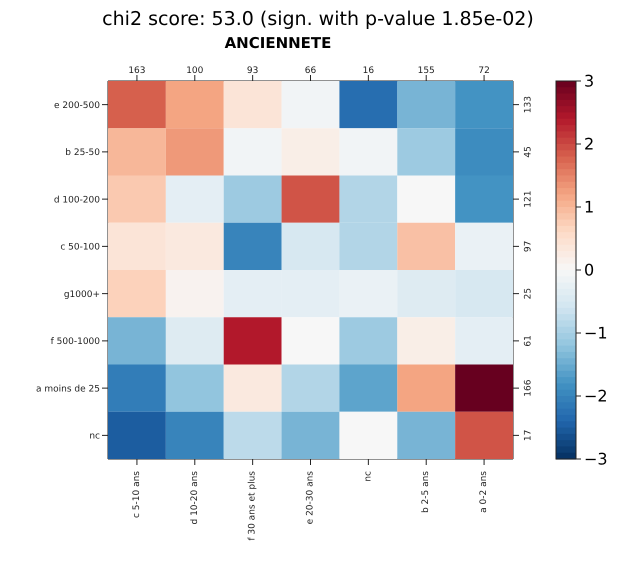  What do you see at coordinates (77, 105) in the screenshot?
I see `y-tick-label: e 200-500` at bounding box center [77, 105].